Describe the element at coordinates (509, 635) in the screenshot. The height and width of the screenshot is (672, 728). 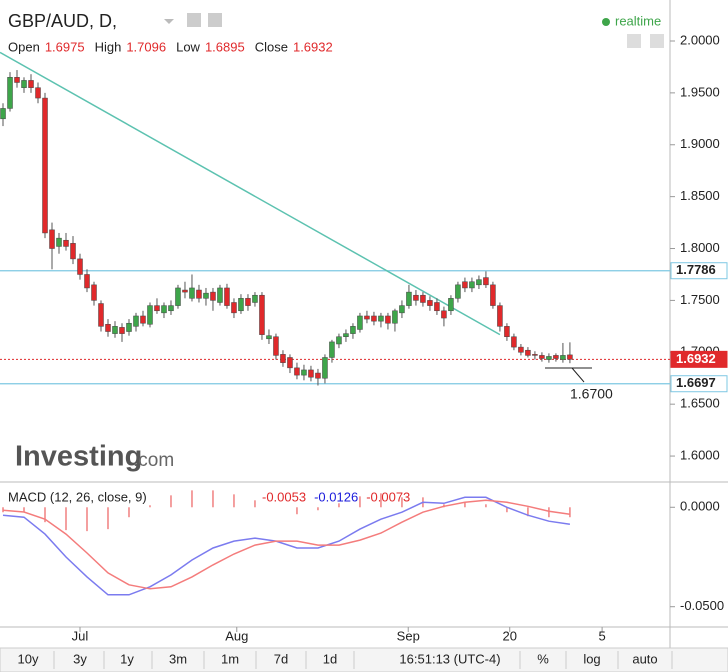
I see `x-tick-label: 20` at that location.